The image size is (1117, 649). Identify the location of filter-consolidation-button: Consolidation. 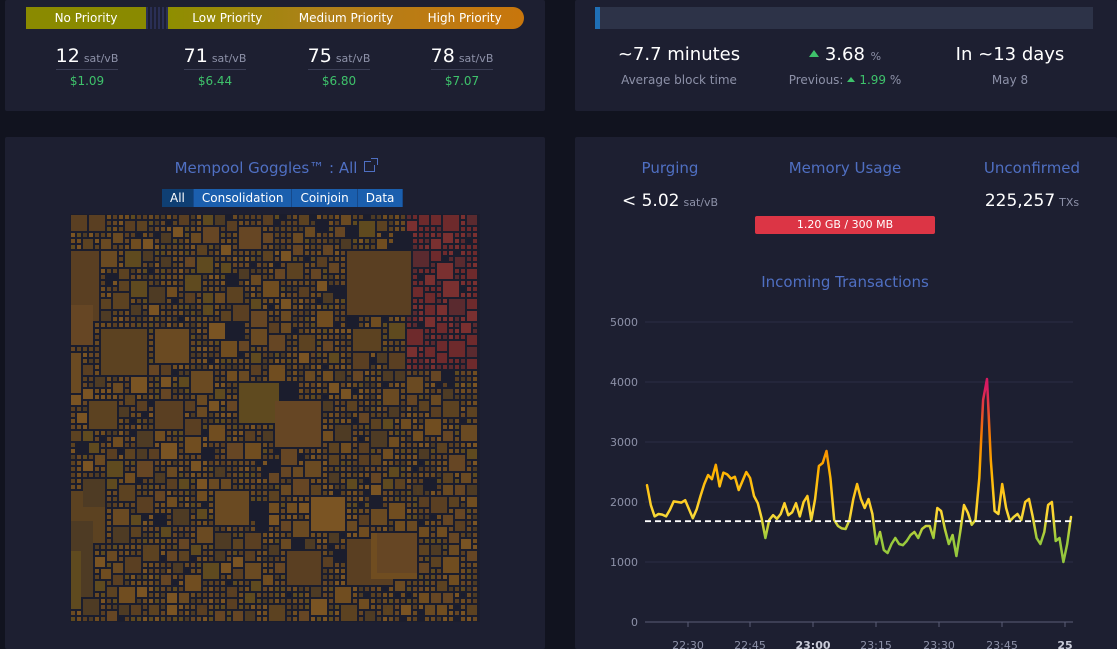
(243, 198).